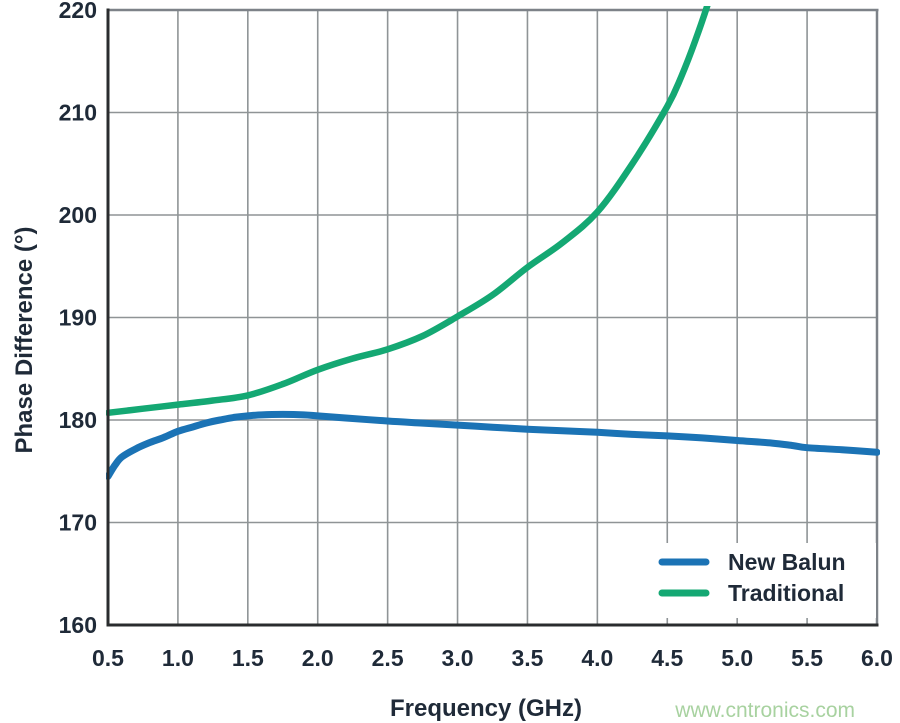  I want to click on x-tick-label: 1.0, so click(178, 658).